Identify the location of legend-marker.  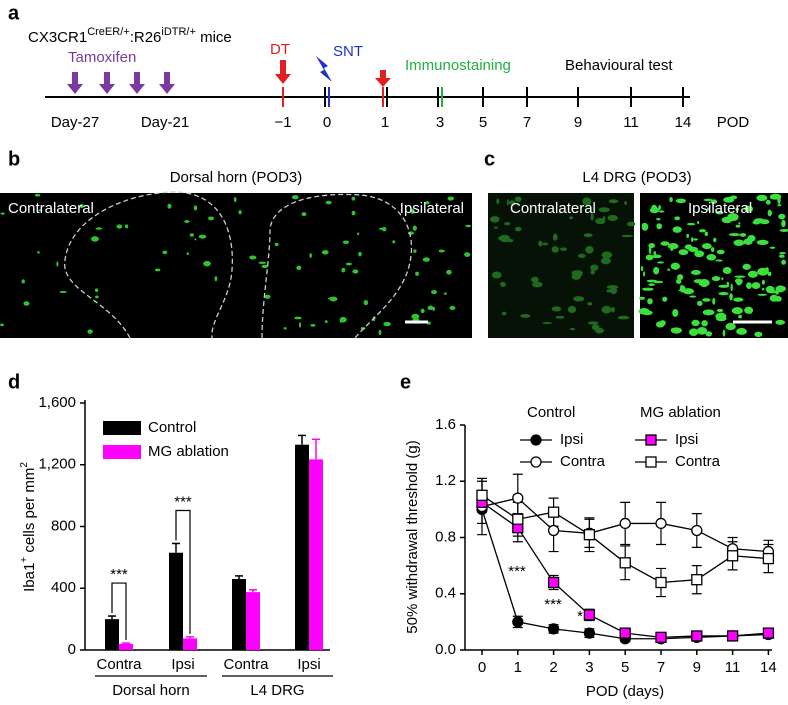
(536, 440).